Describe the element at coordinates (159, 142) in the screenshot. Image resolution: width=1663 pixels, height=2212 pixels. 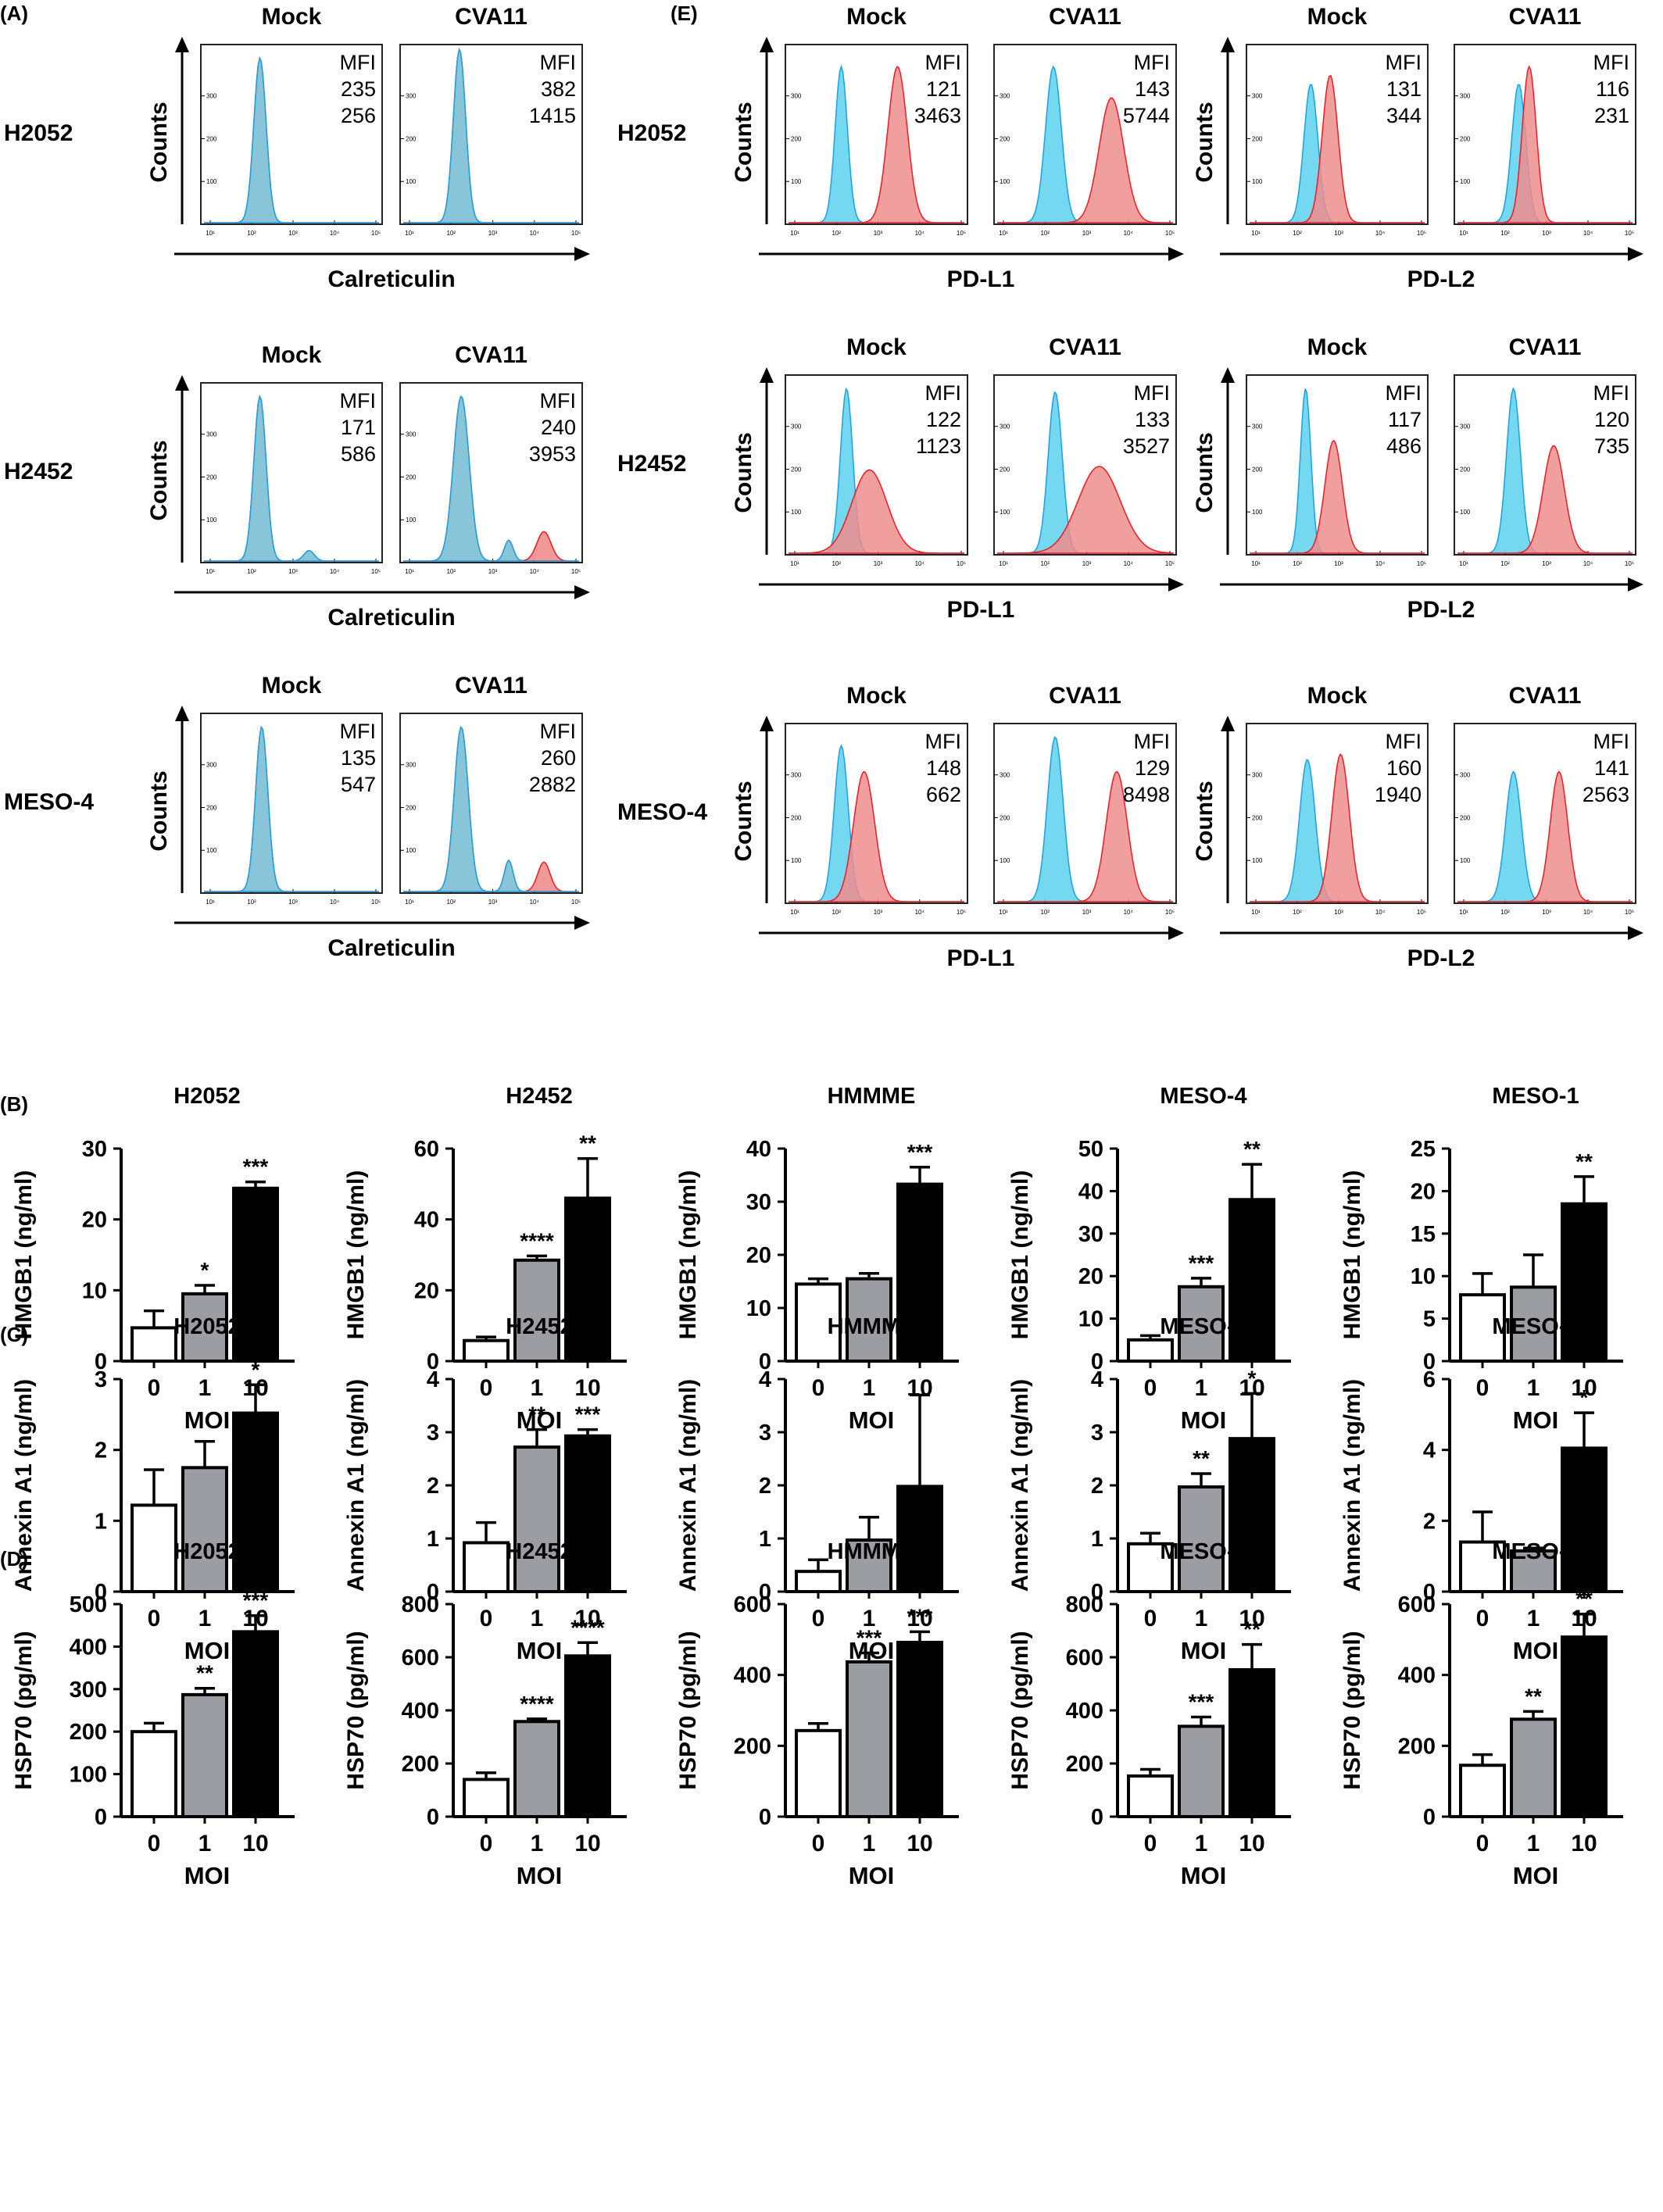
I see `y-axis-label-counts: Counts` at that location.